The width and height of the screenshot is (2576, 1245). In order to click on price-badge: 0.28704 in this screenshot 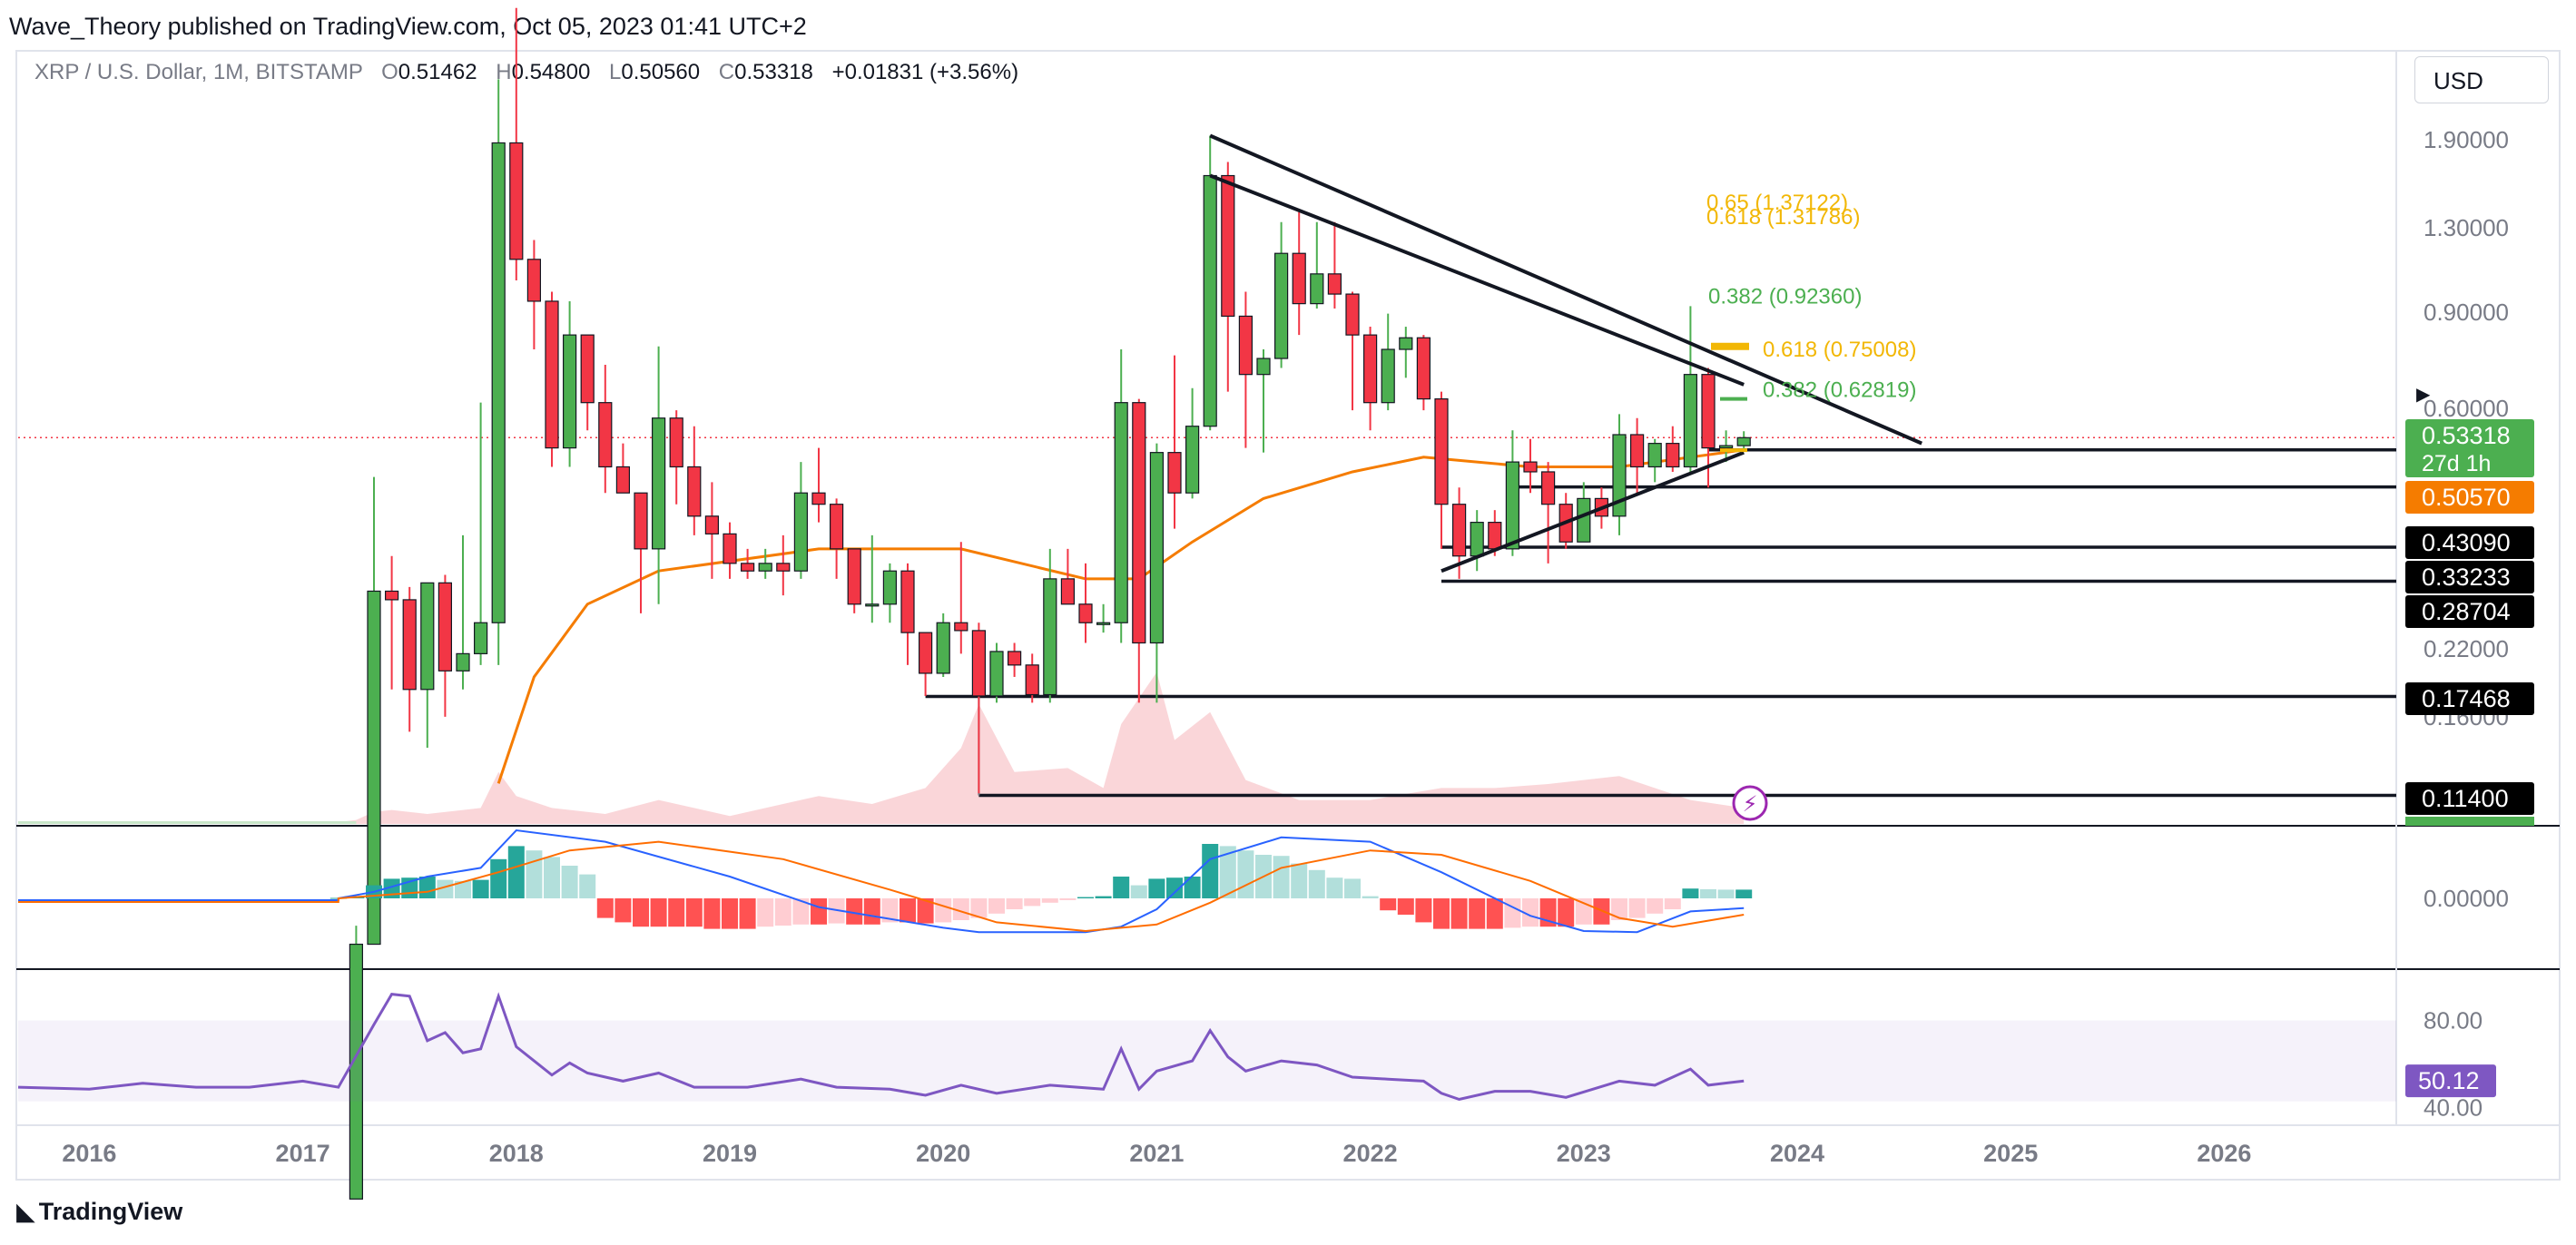, I will do `click(2469, 611)`.